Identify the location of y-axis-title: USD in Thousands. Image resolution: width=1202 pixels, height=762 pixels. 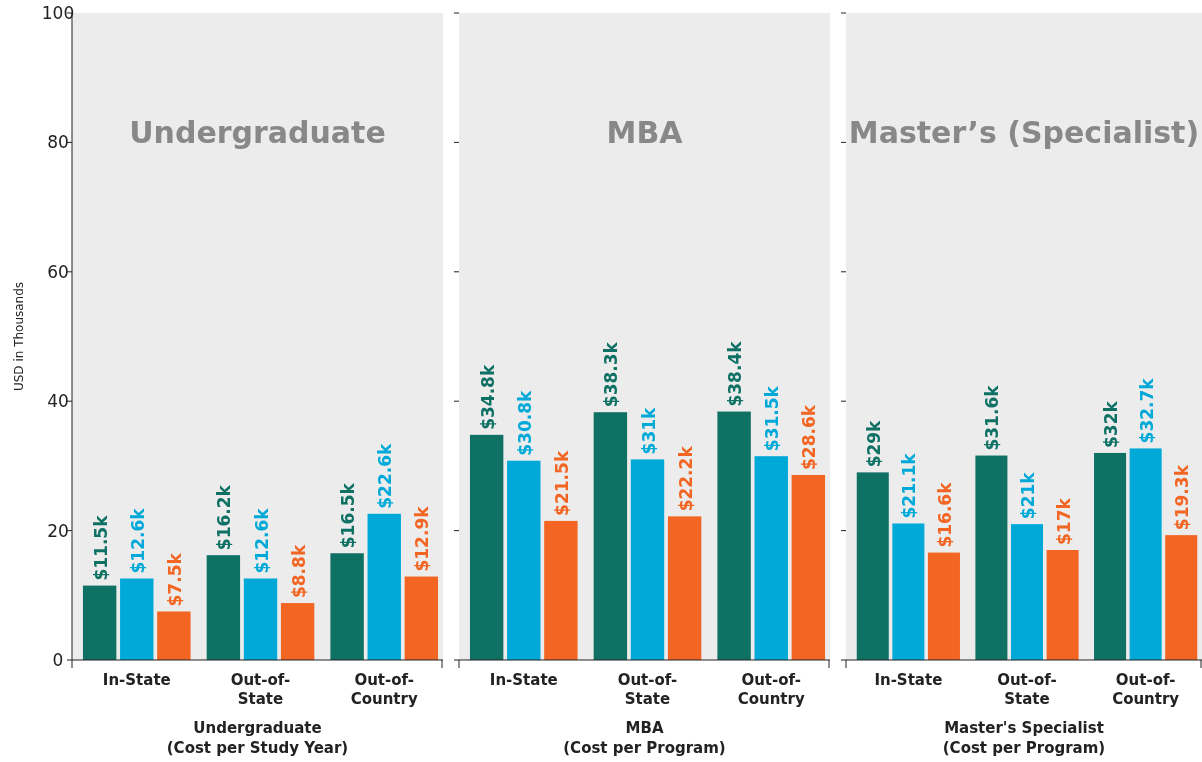
(19, 336).